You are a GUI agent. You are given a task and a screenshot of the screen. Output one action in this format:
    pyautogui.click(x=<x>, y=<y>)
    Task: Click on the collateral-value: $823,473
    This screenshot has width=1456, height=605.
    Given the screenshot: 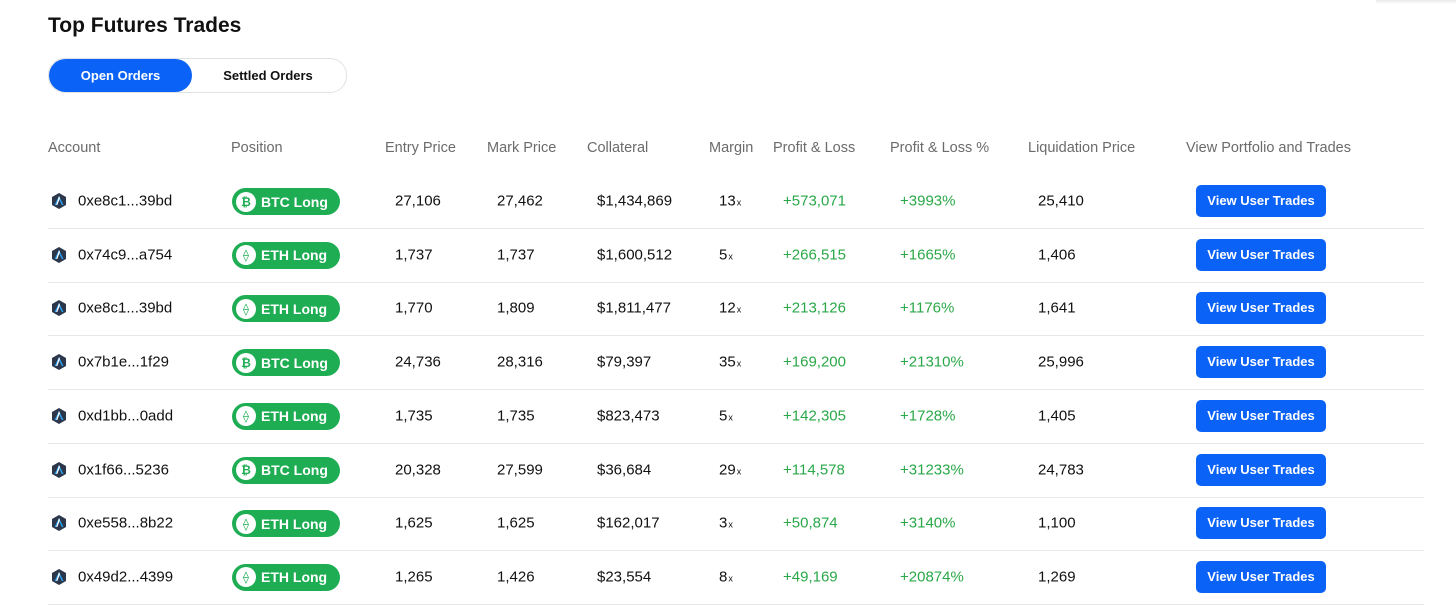 What is the action you would take?
    pyautogui.click(x=628, y=416)
    